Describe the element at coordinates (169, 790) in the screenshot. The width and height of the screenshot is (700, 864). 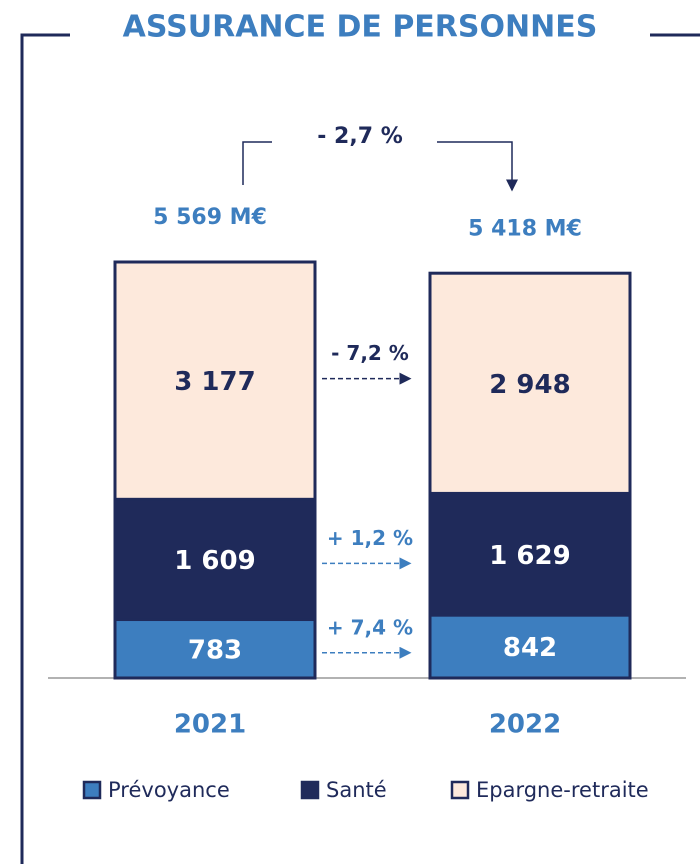
I see `legend-label: Prévoyance` at that location.